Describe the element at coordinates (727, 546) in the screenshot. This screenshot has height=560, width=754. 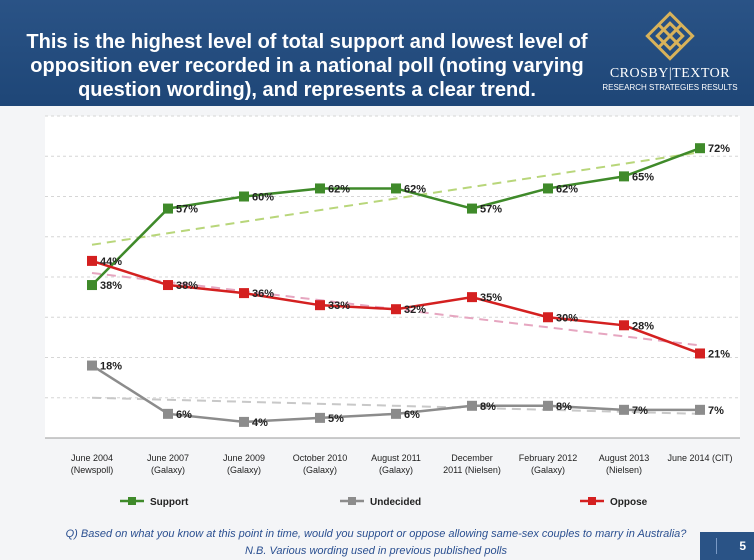
I see `page-number-badge: 5` at that location.